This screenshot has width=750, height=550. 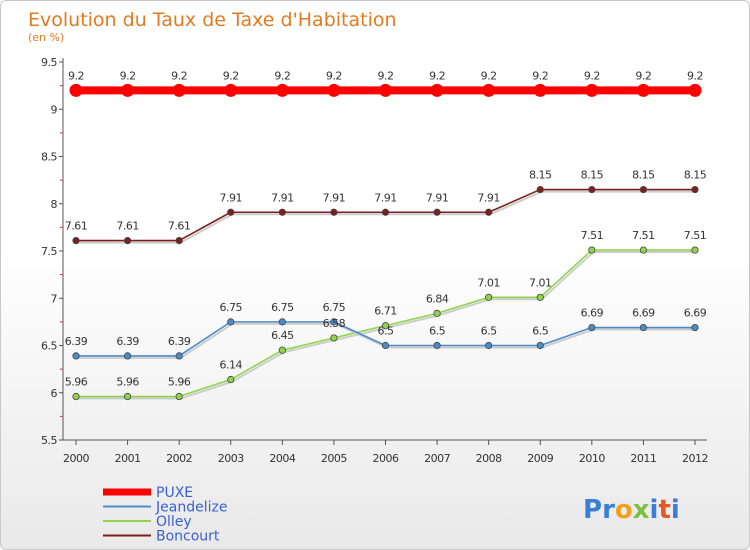 I want to click on logo-text: Proxiti, so click(x=631, y=510).